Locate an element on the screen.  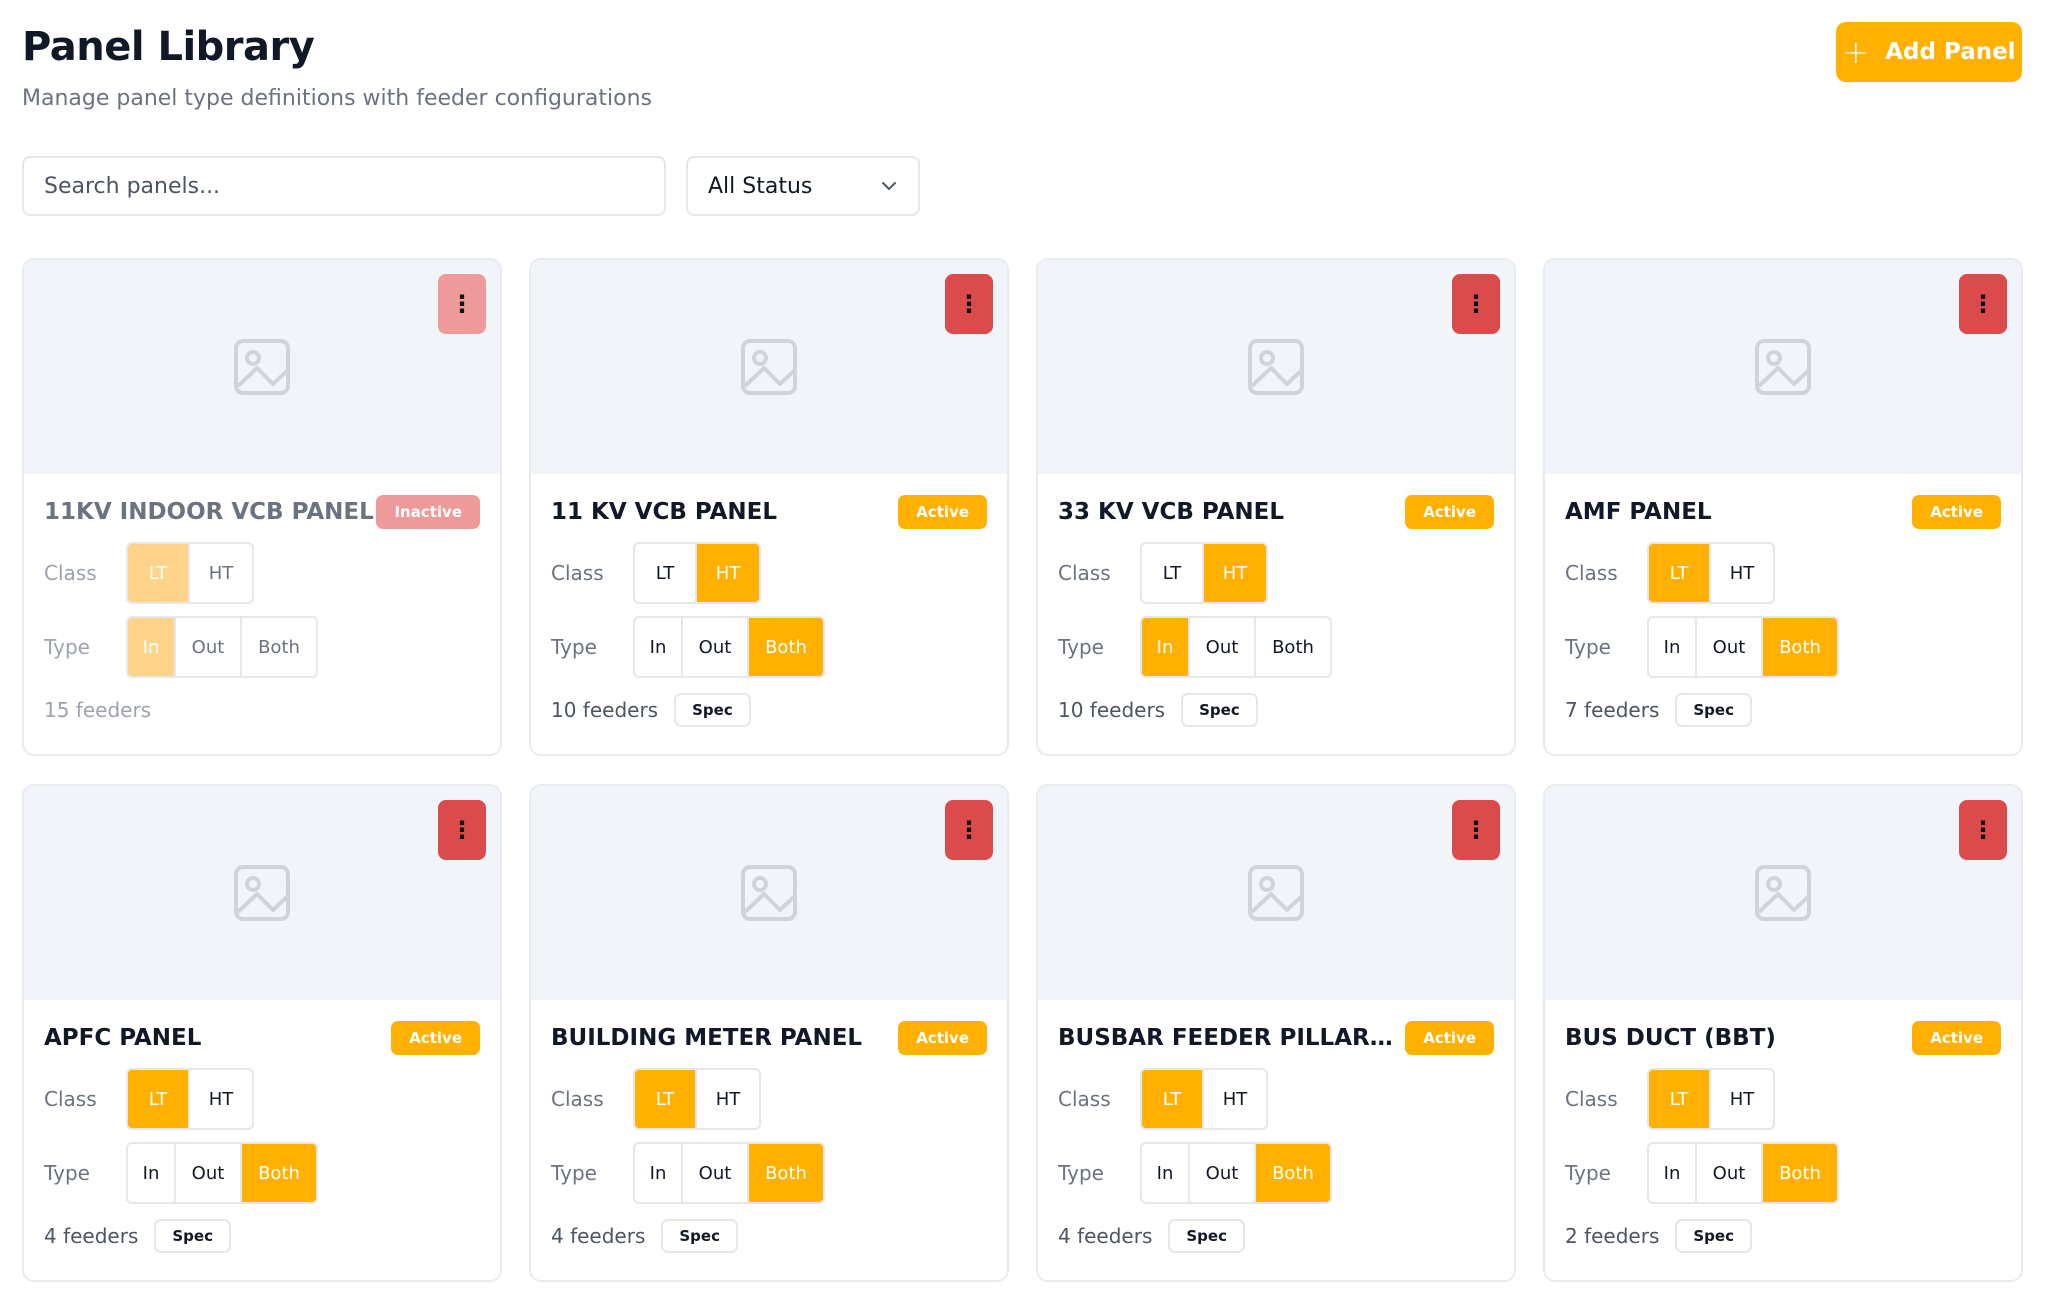
feeder-count: 4 feeders is located at coordinates (1105, 1236).